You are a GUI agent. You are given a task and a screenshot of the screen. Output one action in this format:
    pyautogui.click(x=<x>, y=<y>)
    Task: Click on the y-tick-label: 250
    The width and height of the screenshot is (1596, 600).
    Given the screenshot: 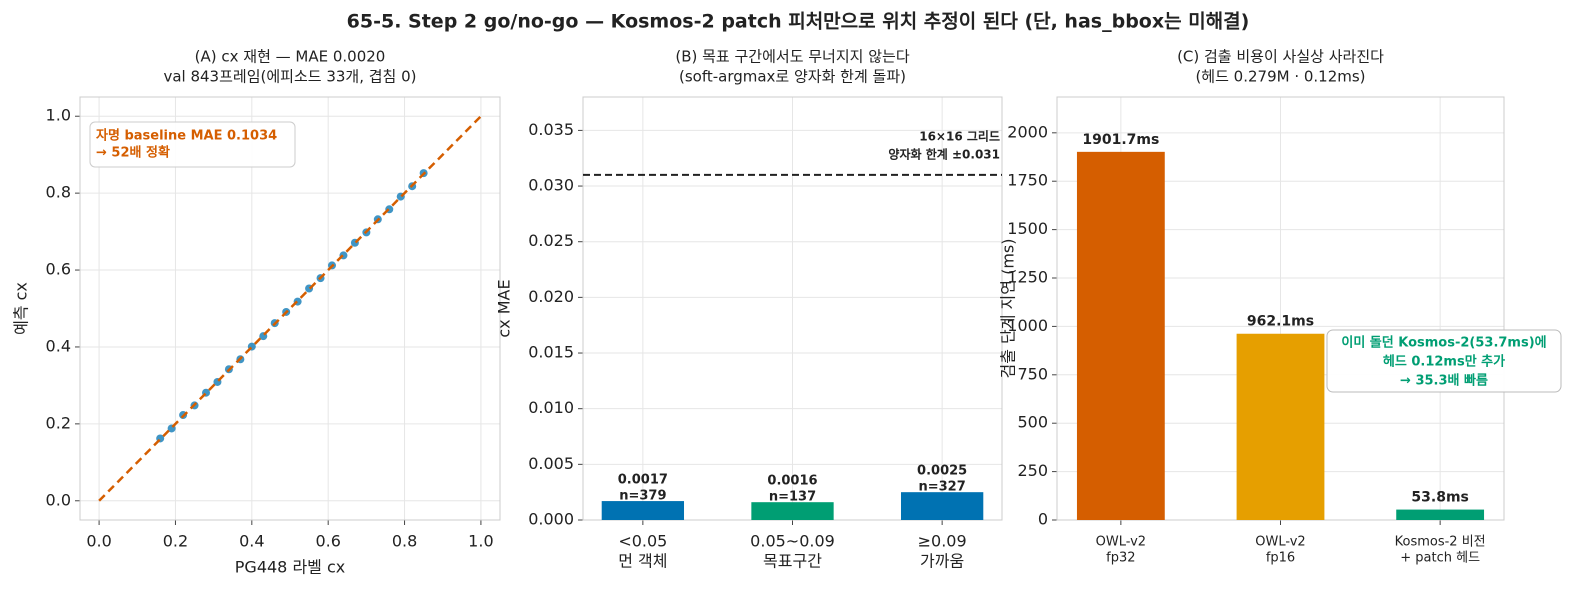 What is the action you would take?
    pyautogui.click(x=1032, y=470)
    